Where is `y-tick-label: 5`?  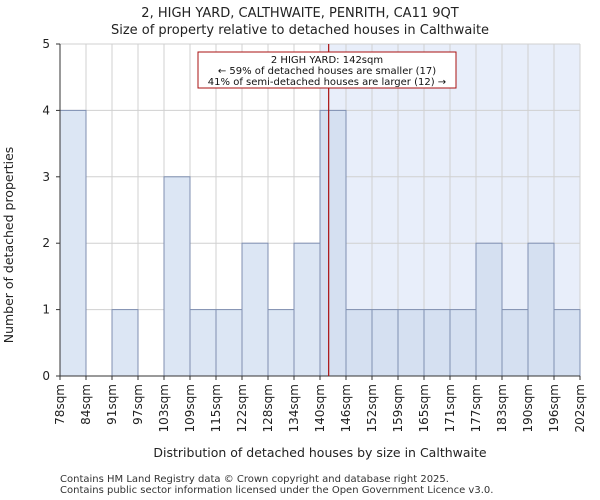
y-tick-label: 5 is located at coordinates (46, 44).